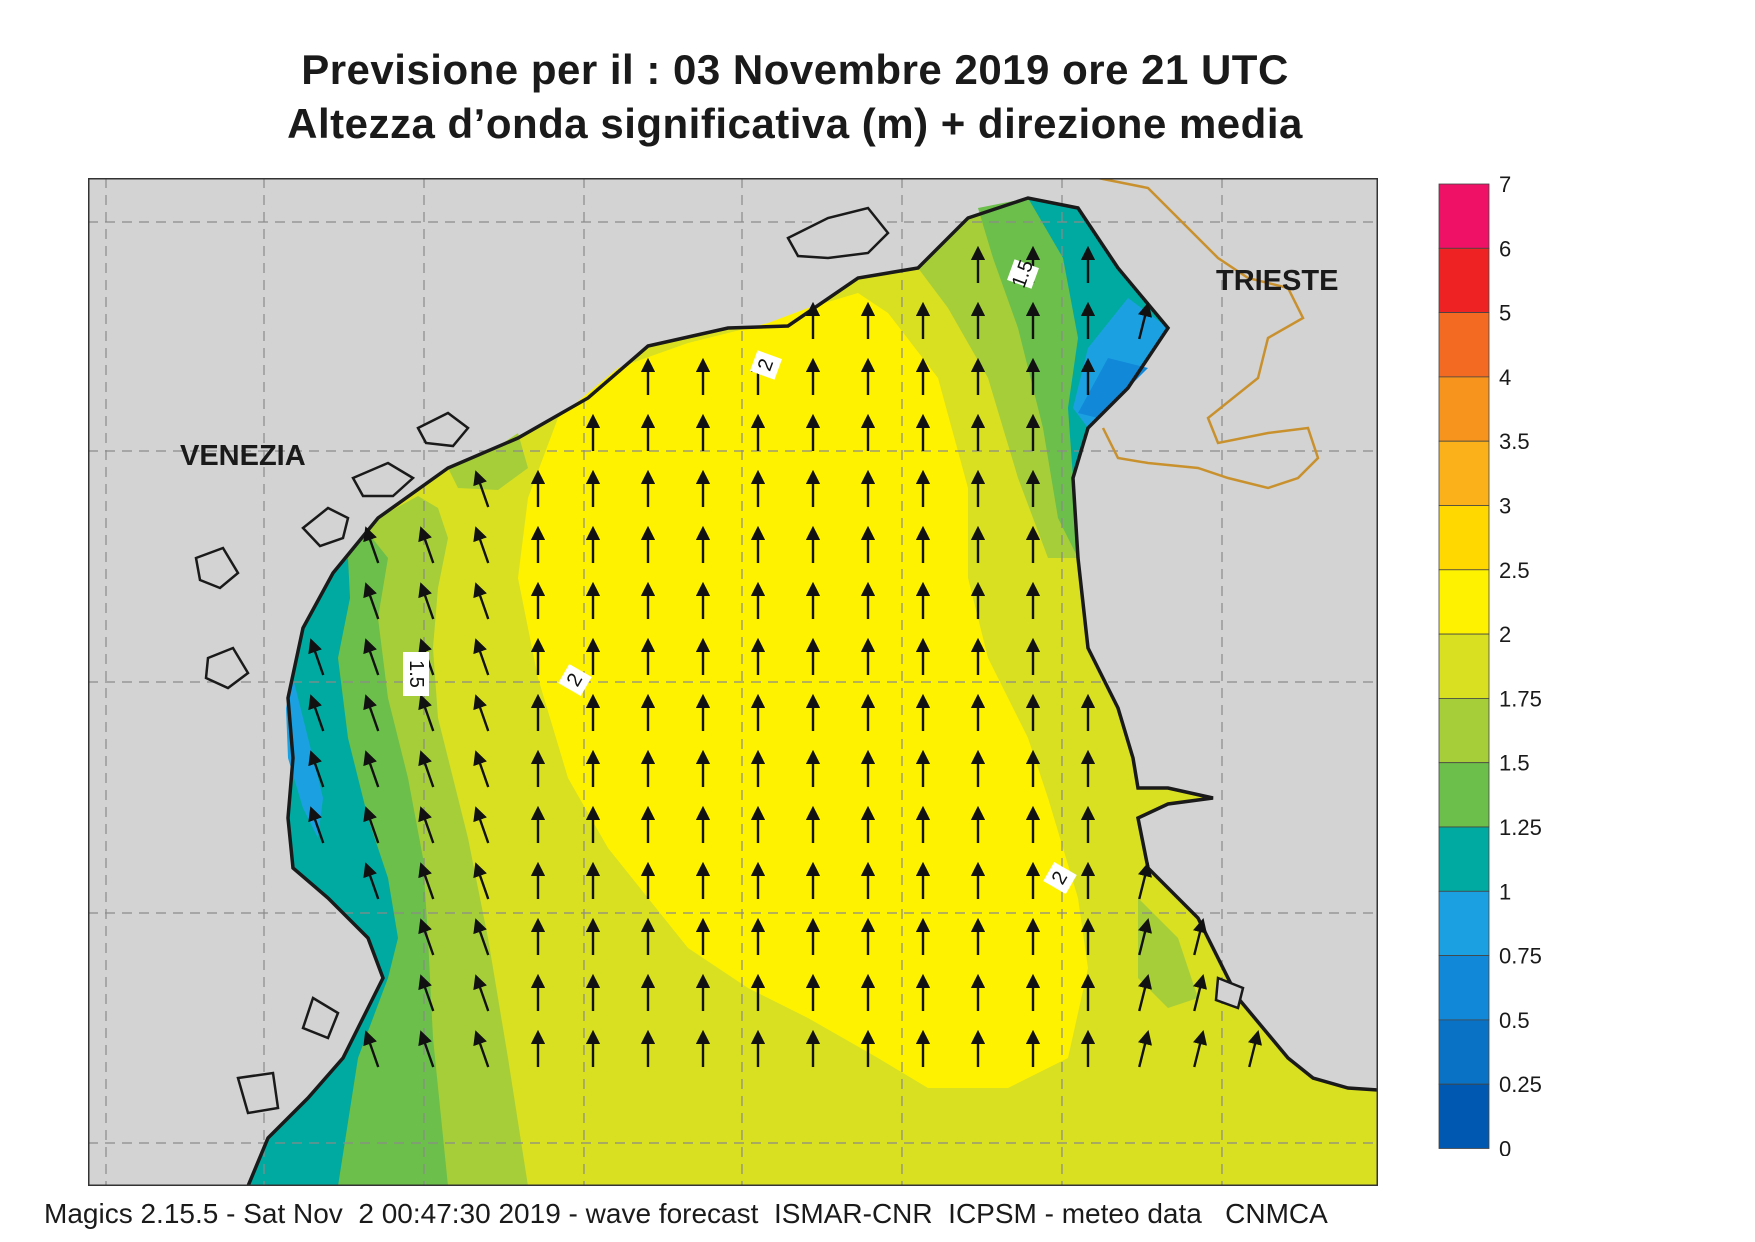 The image size is (1755, 1242). I want to click on national-border, so click(1208, 334).